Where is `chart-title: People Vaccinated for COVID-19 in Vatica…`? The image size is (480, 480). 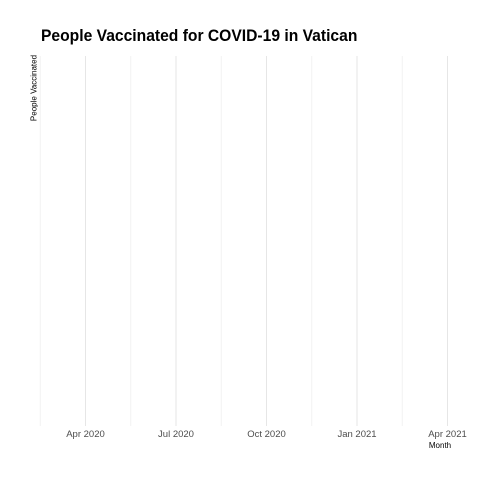 chart-title: People Vaccinated for COVID-19 in Vatica… is located at coordinates (199, 35).